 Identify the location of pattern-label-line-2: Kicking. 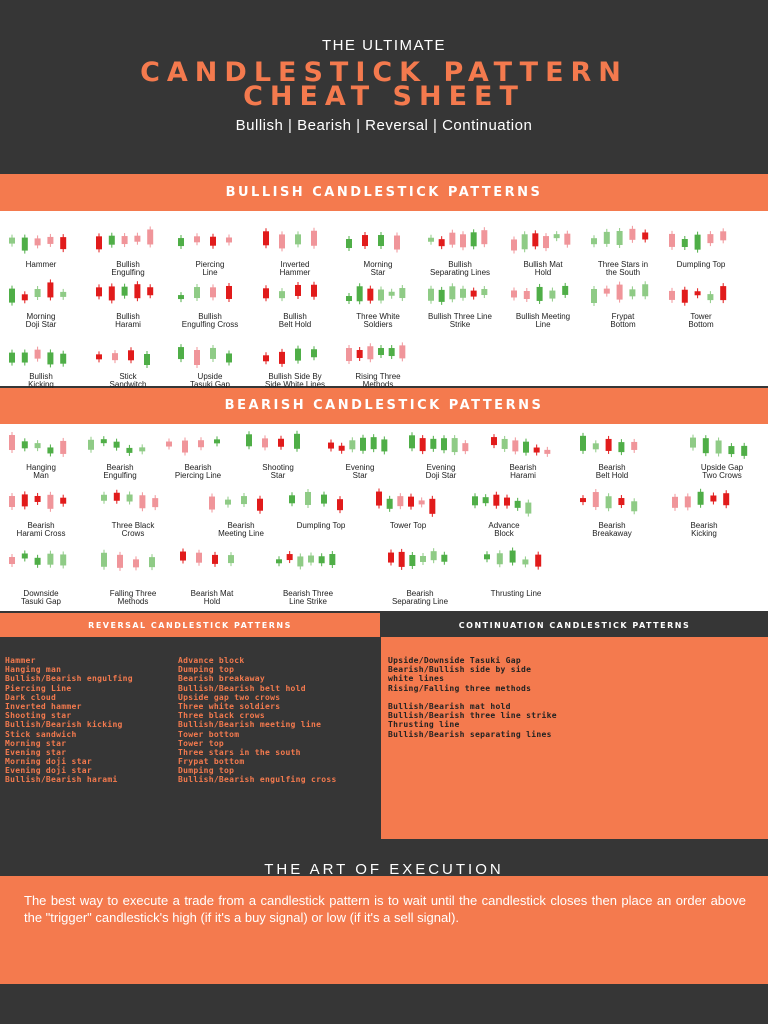
(41, 384).